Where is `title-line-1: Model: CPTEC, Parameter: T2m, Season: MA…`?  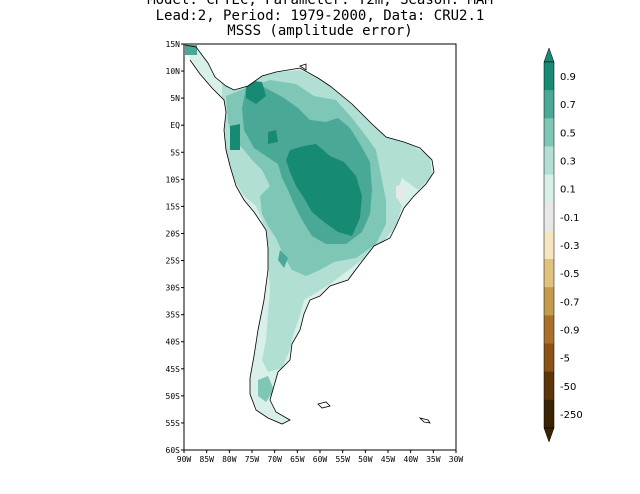 title-line-1: Model: CPTEC, Parameter: T2m, Season: MA… is located at coordinates (320, 4).